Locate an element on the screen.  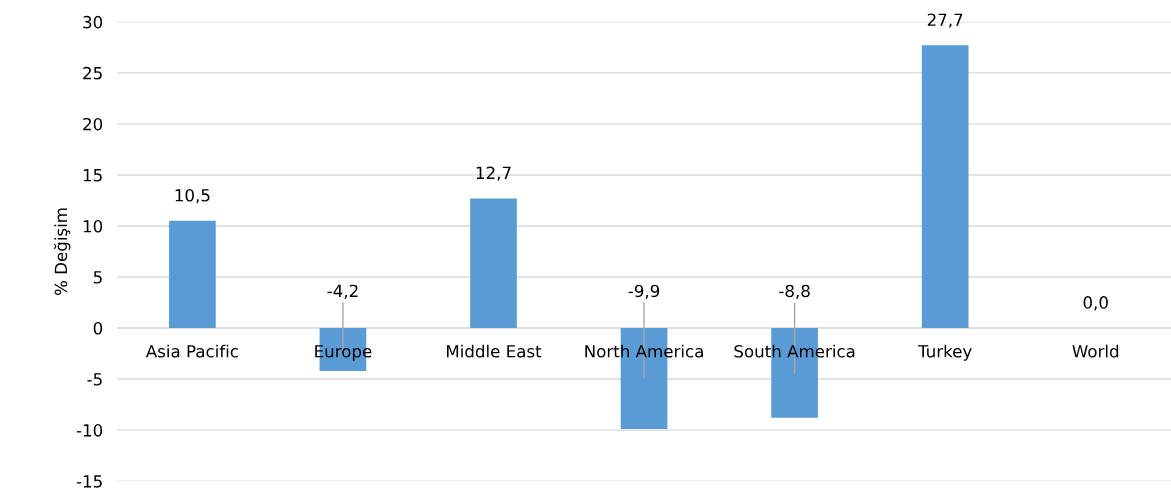
y-tick-label: -5 is located at coordinates (94, 379).